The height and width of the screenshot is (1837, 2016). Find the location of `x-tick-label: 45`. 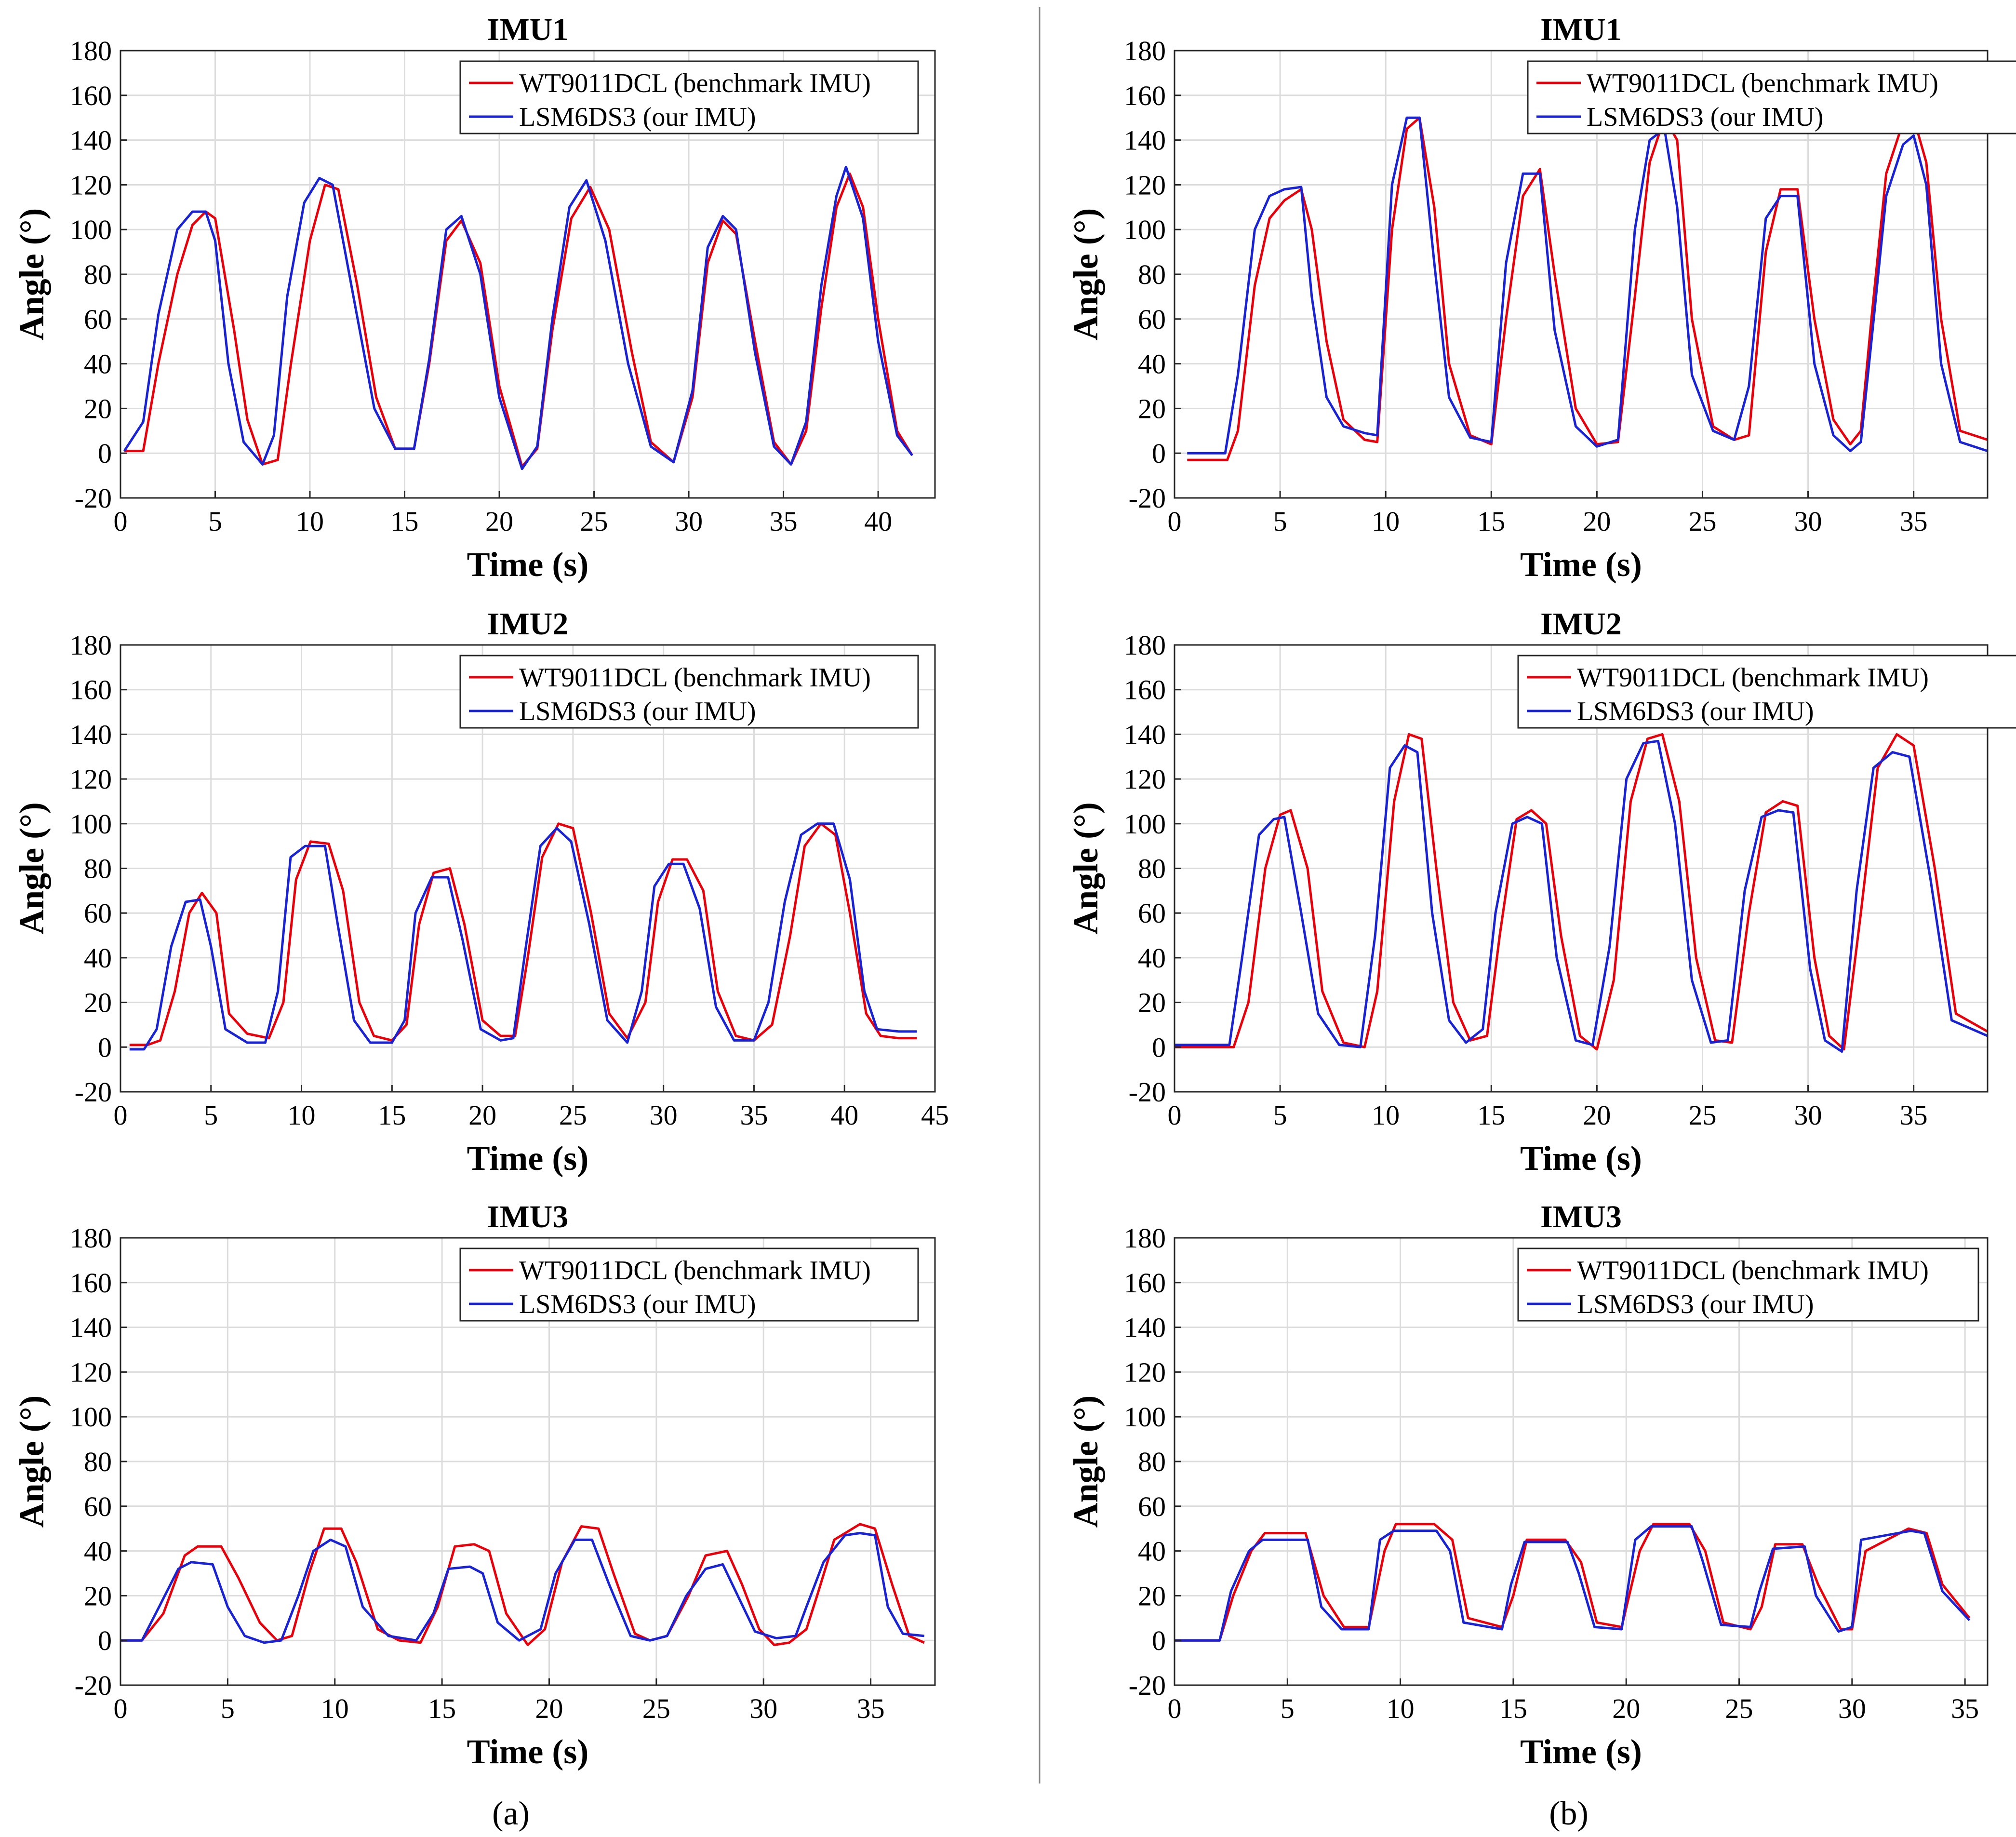

x-tick-label: 45 is located at coordinates (935, 1115).